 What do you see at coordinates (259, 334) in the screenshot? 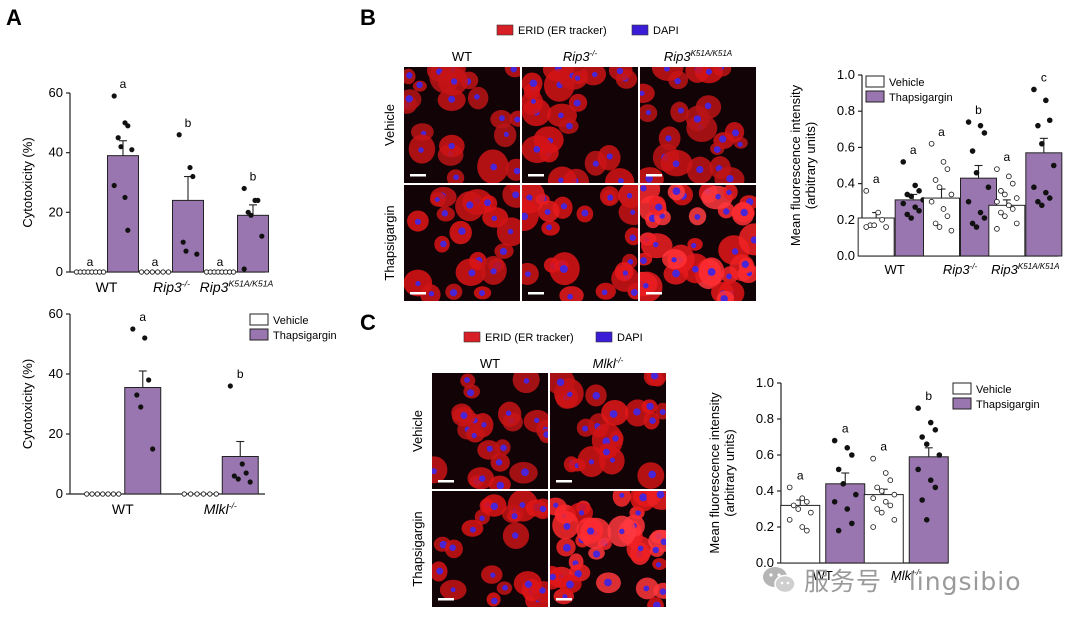
I see `legend-swatch-thapsigargin` at bounding box center [259, 334].